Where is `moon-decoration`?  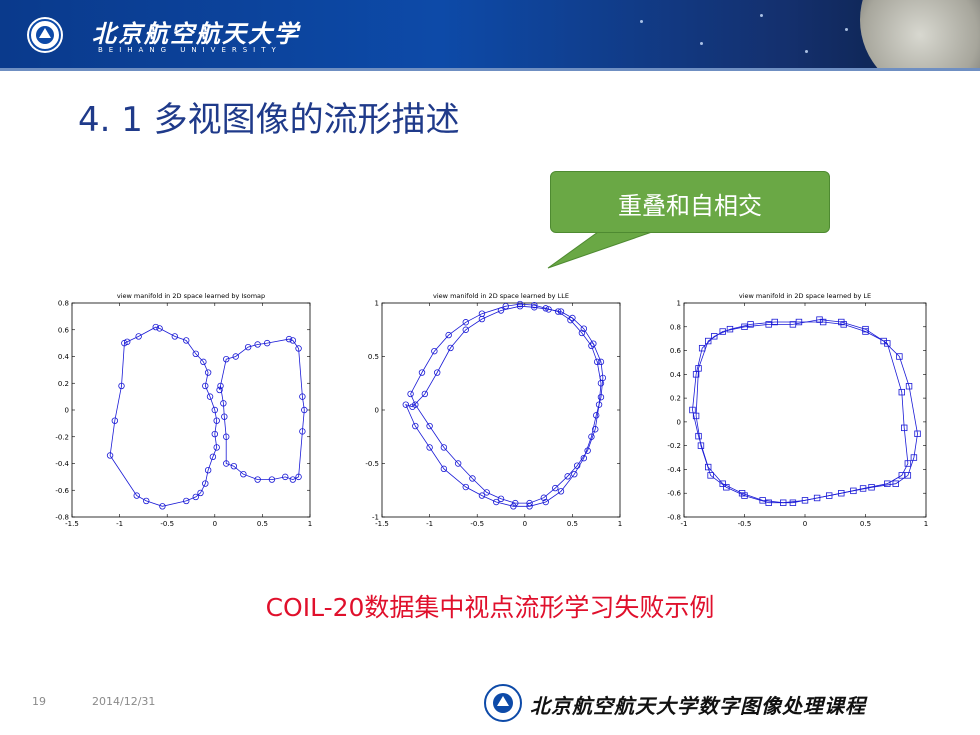
moon-decoration is located at coordinates (920, 34).